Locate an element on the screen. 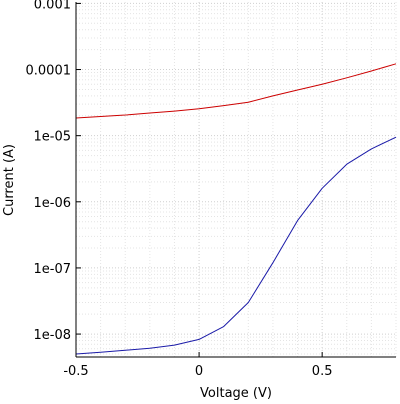  x-tick-label: 0 is located at coordinates (199, 371).